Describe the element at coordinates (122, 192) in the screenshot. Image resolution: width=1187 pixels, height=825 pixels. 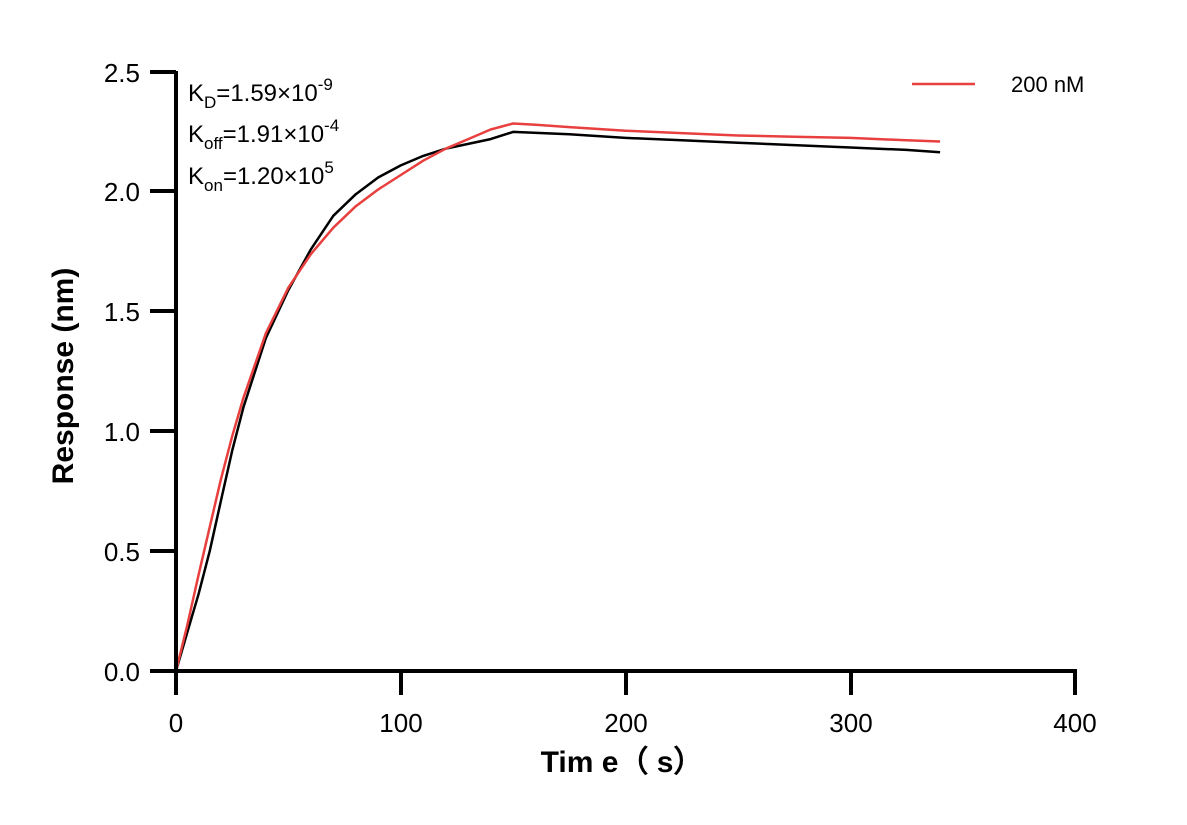
I see `y-tick-label: 2.0` at that location.